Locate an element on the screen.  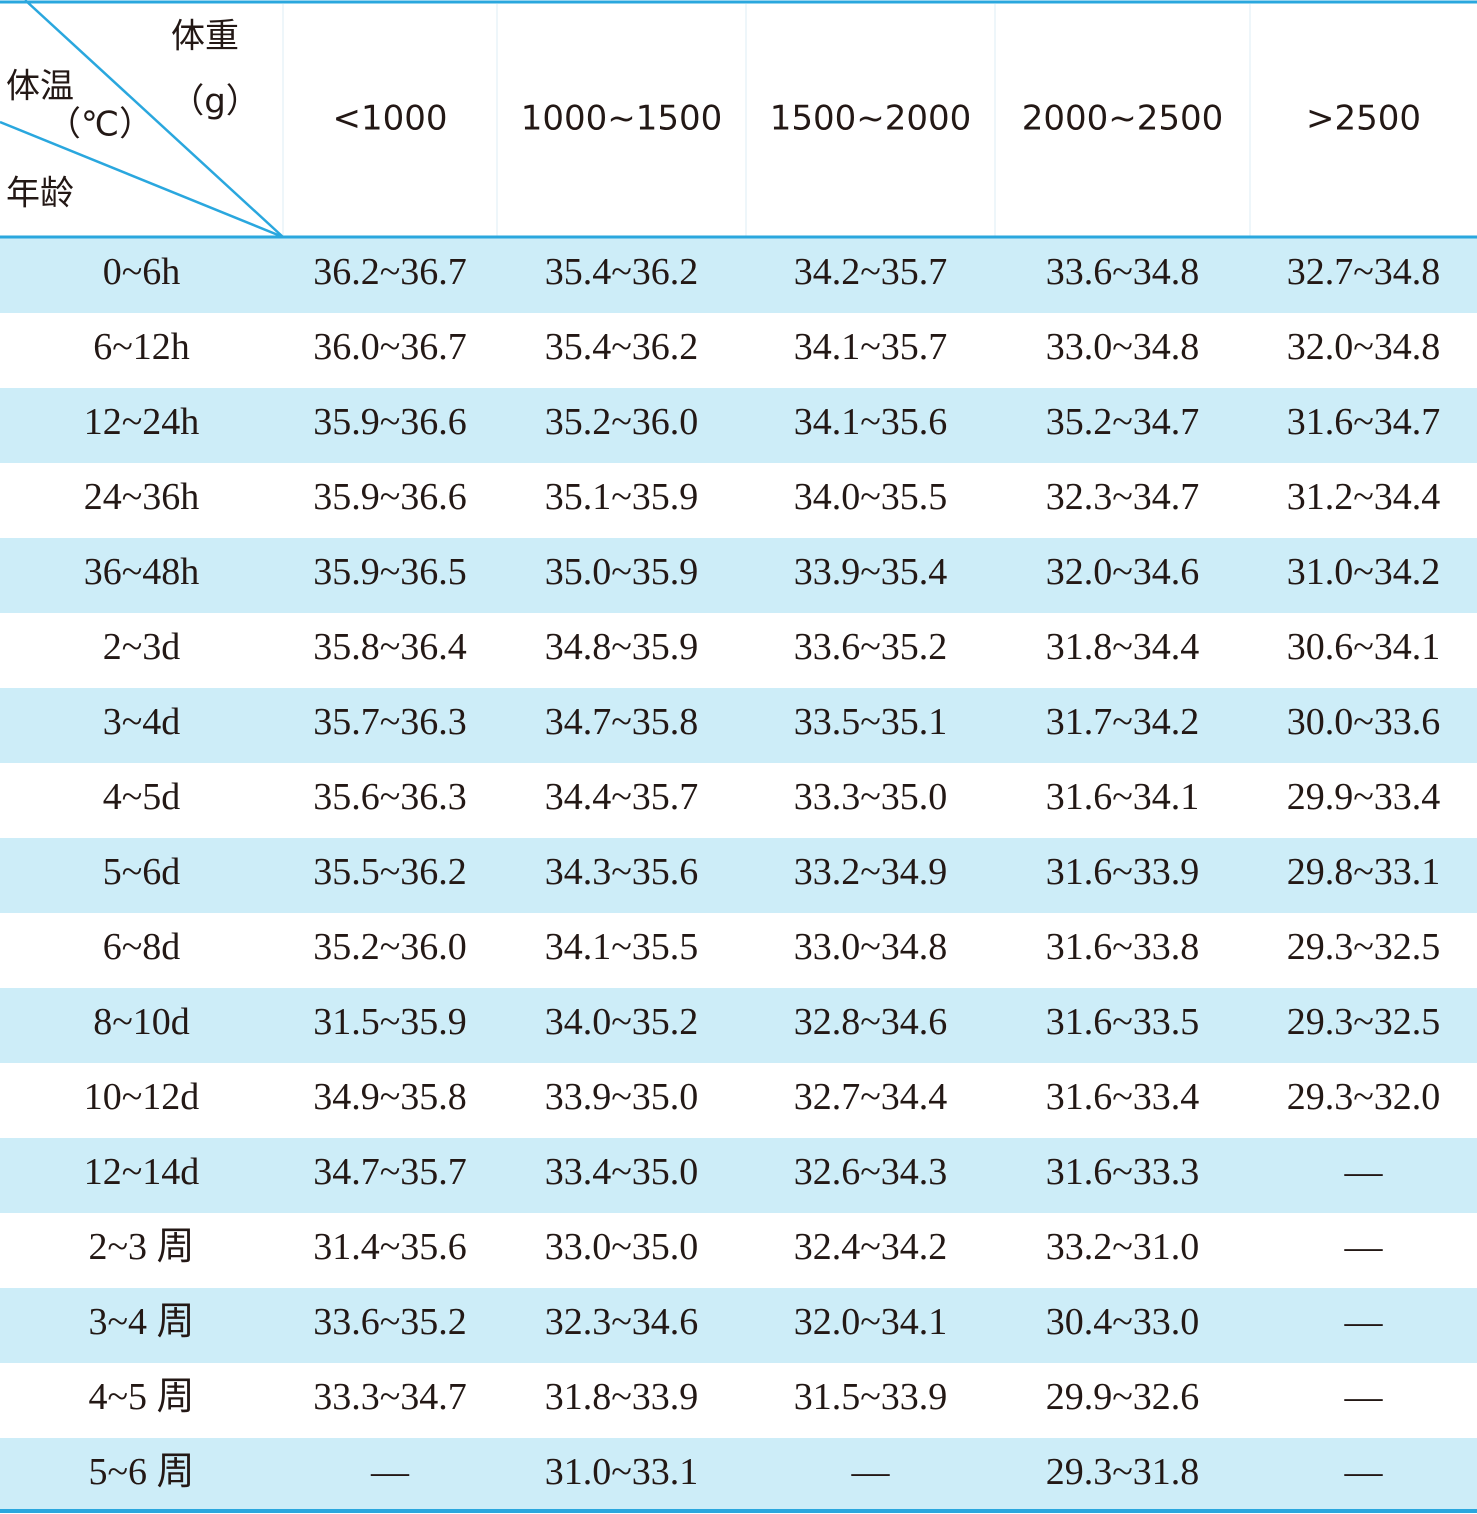
cell: 35.8~36.4 is located at coordinates (390, 647).